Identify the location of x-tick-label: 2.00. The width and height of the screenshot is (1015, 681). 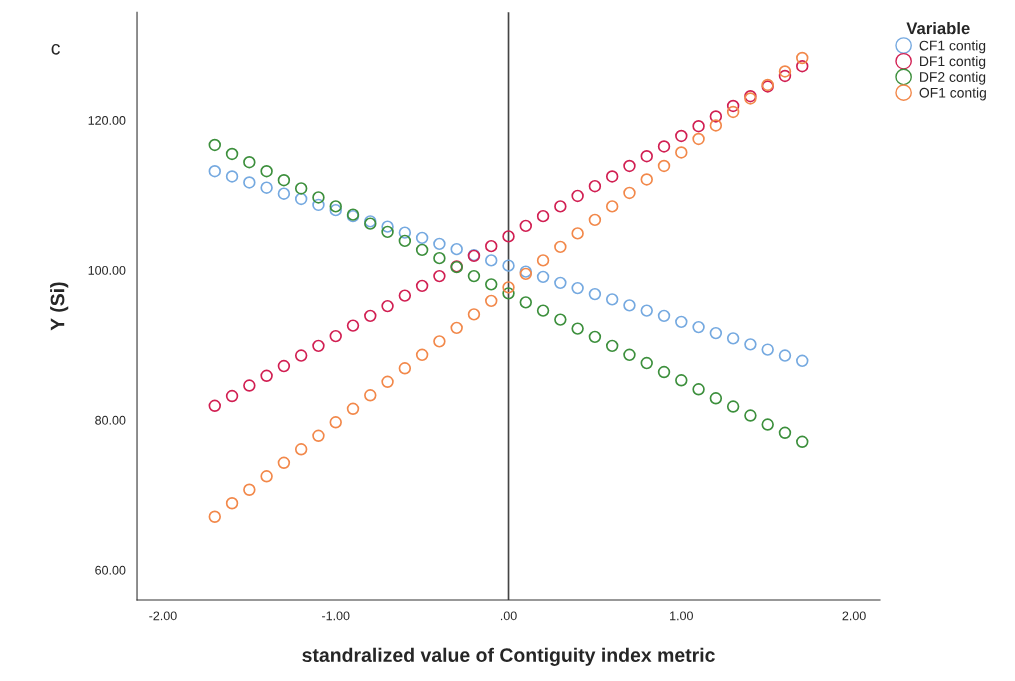
(854, 616).